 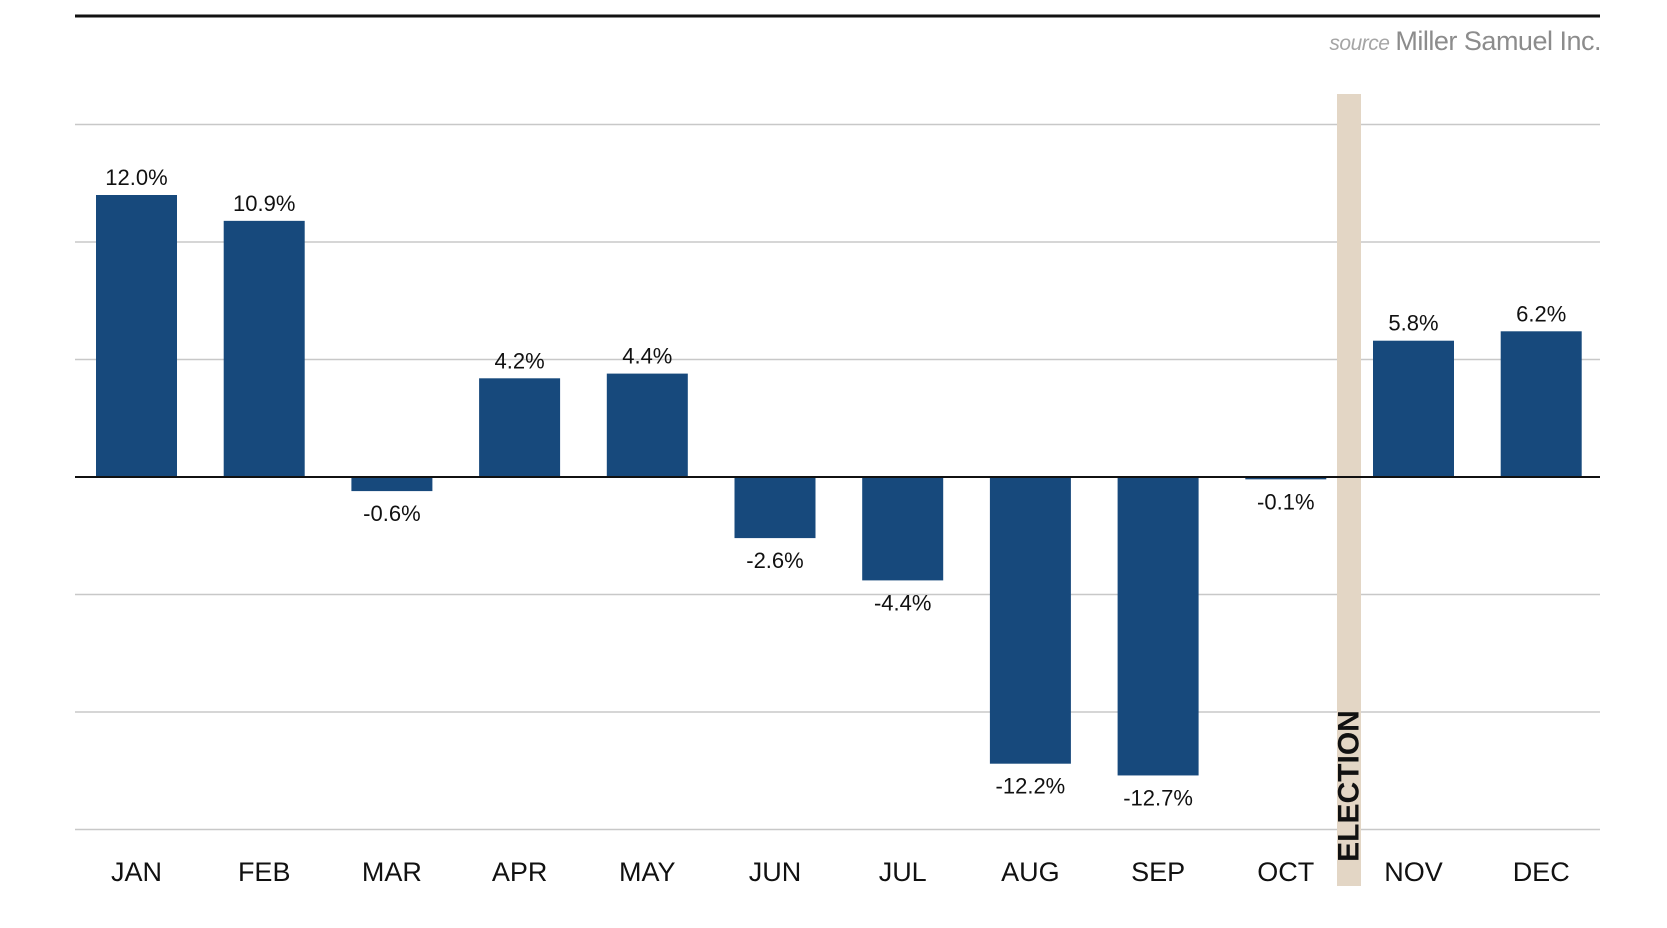 I want to click on data-label-oct: -0.1%, so click(x=1285, y=501).